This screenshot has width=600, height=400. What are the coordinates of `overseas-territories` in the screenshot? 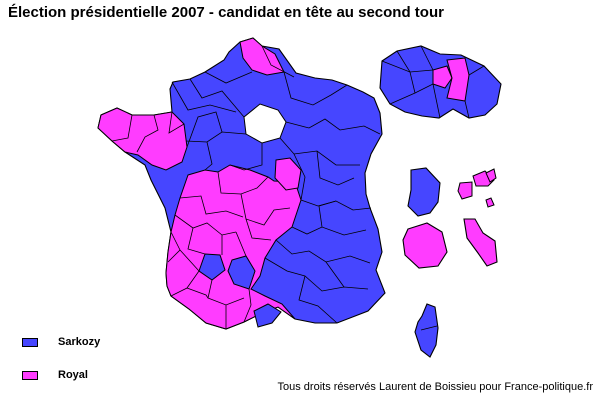 It's located at (450, 262).